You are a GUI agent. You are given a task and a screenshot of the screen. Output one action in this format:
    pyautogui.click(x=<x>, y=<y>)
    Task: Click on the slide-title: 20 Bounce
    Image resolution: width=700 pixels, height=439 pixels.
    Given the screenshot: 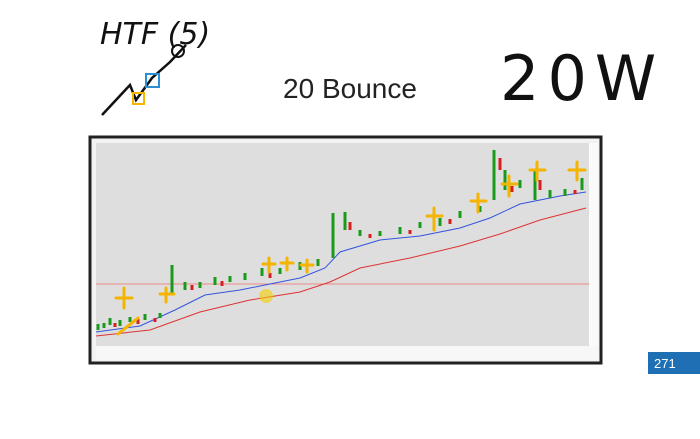 What is the action you would take?
    pyautogui.click(x=350, y=88)
    